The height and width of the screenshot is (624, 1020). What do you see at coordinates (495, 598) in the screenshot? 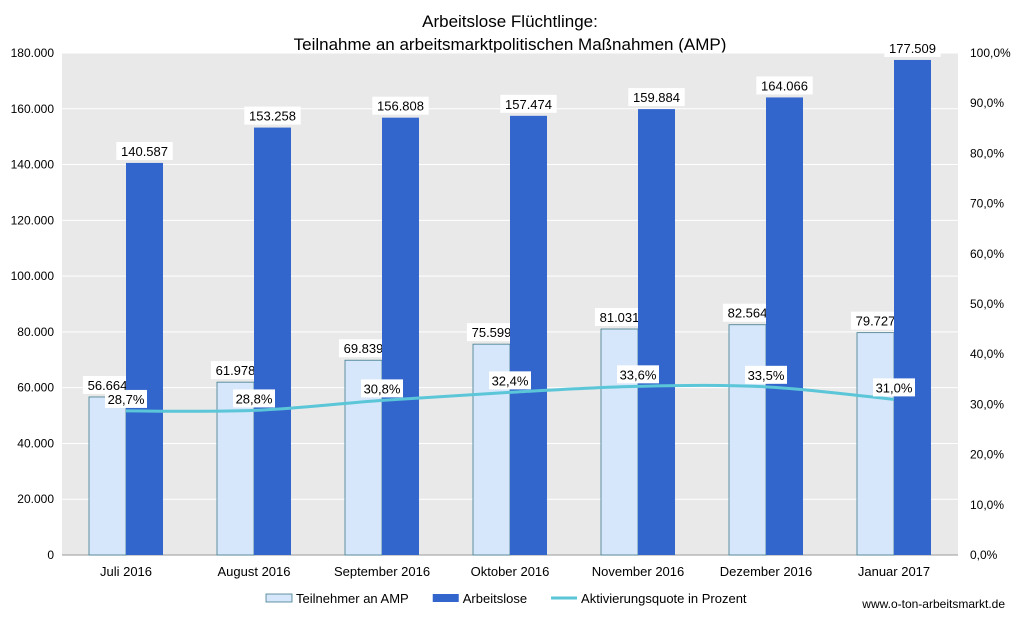
I see `legend-label: Arbeitslose` at bounding box center [495, 598].